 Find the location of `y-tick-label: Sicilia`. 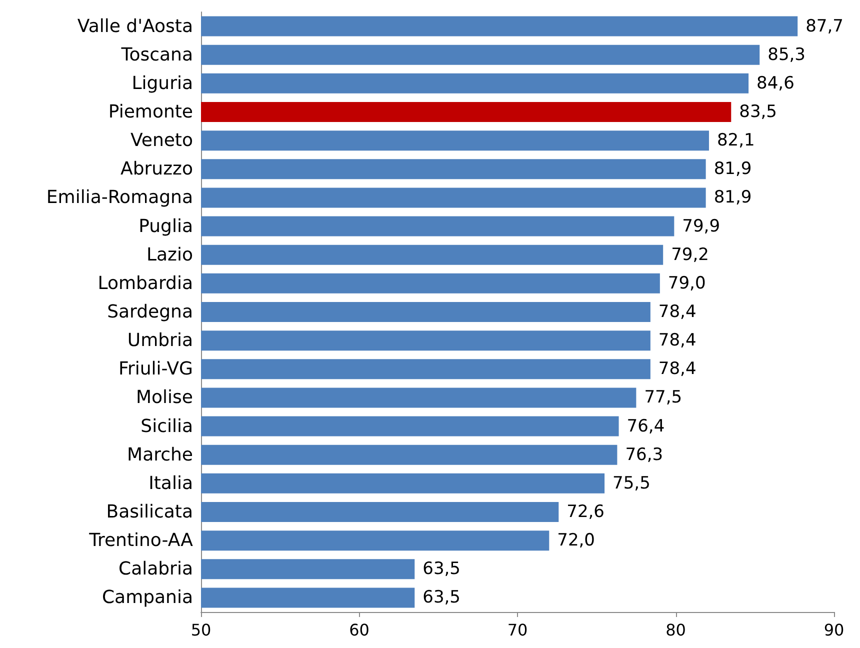

y-tick-label: Sicilia is located at coordinates (166, 426).